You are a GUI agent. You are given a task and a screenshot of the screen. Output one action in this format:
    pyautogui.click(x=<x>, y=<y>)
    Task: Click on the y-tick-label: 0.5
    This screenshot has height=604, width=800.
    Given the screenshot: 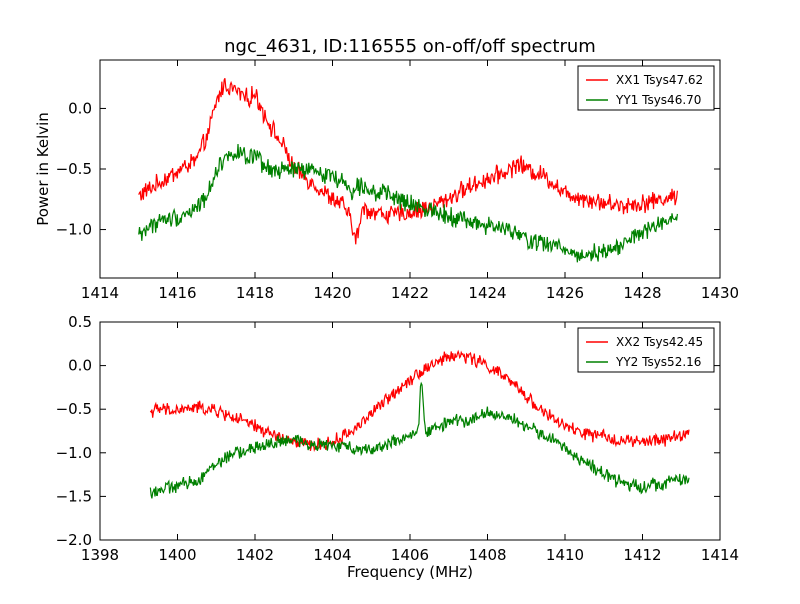 What is the action you would take?
    pyautogui.click(x=80, y=322)
    